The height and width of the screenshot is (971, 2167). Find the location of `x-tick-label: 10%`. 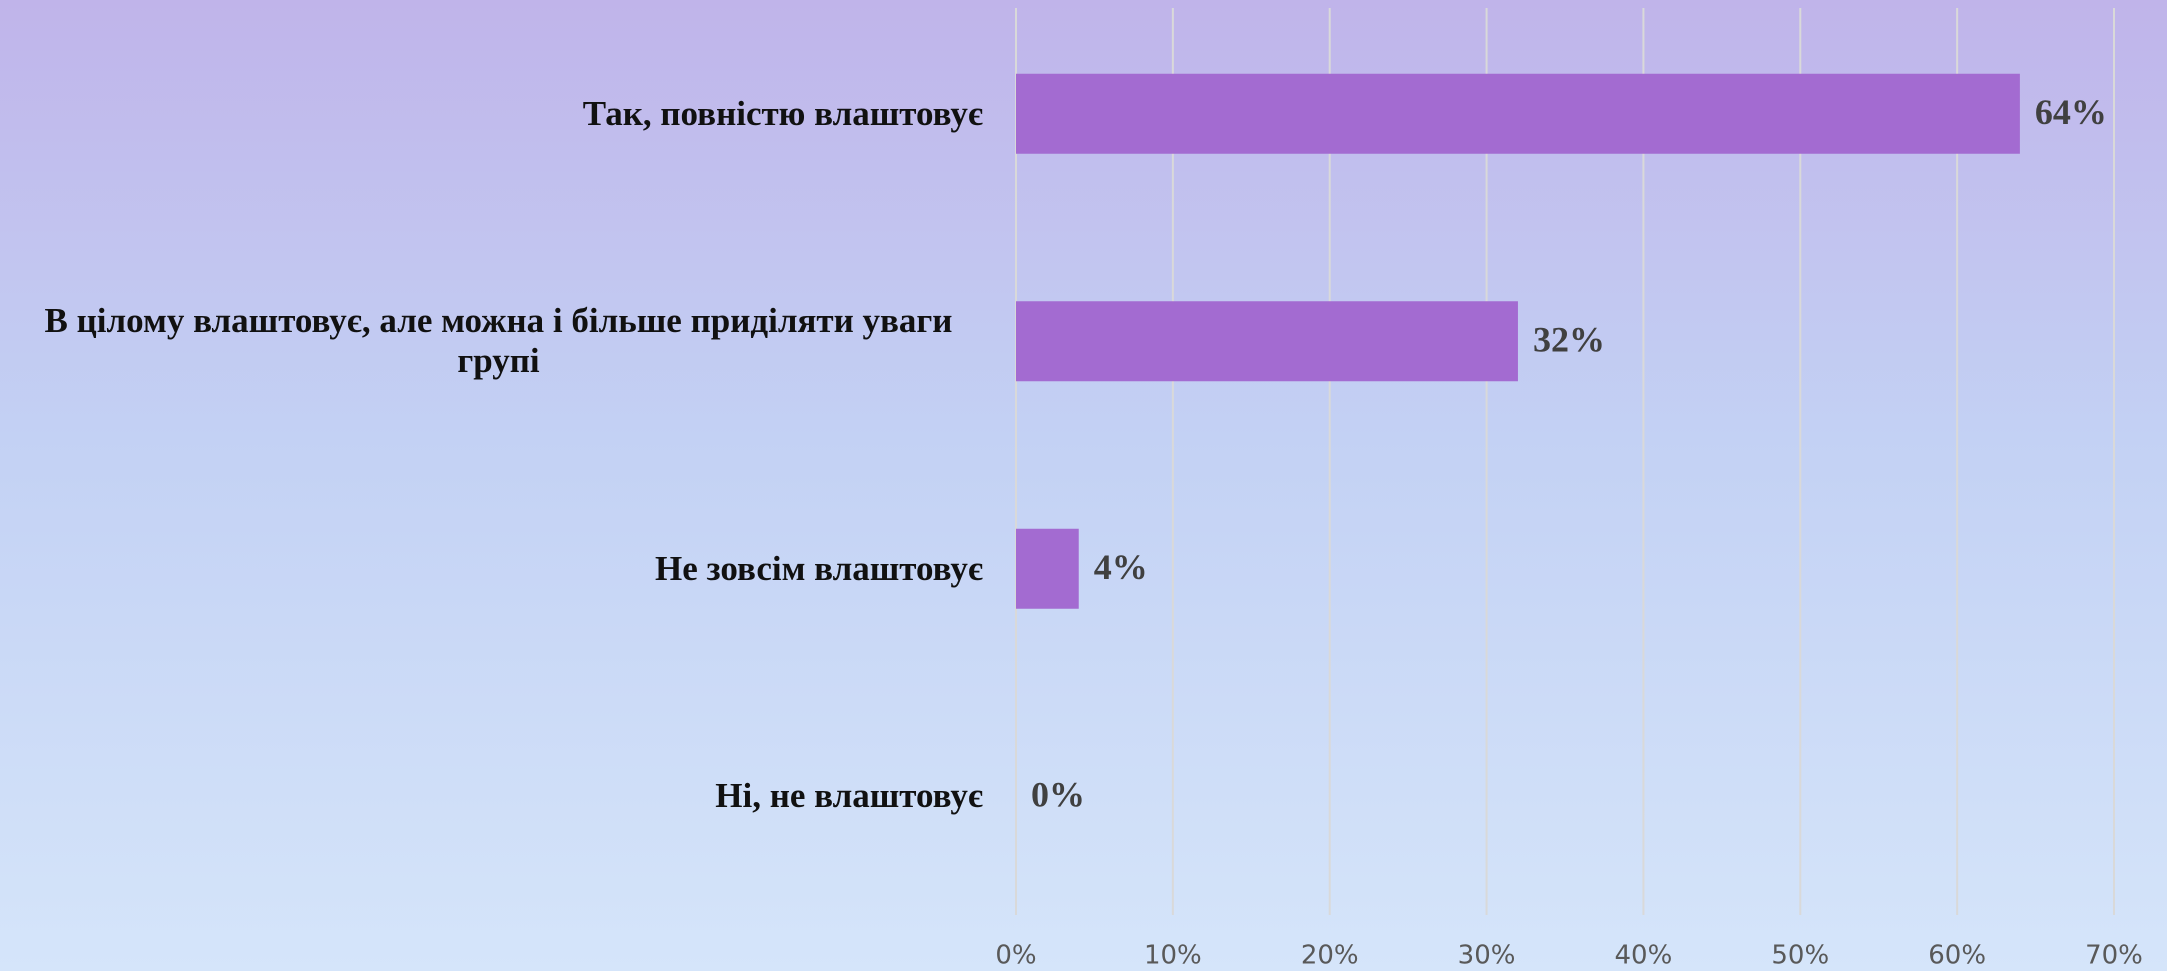

x-tick-label: 10% is located at coordinates (1173, 956).